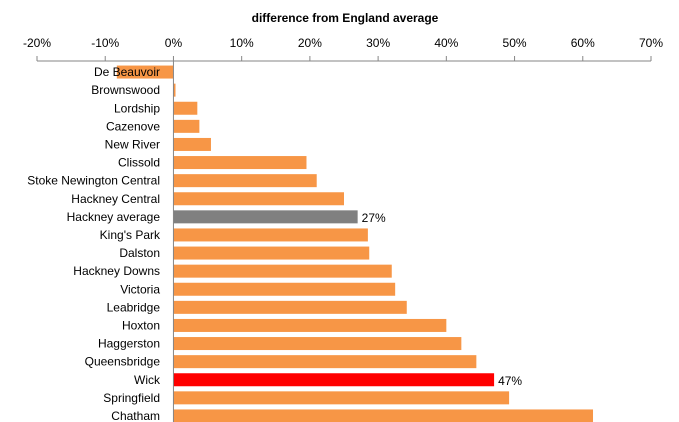 This screenshot has width=679, height=422. I want to click on category-label: Victoria, so click(140, 289).